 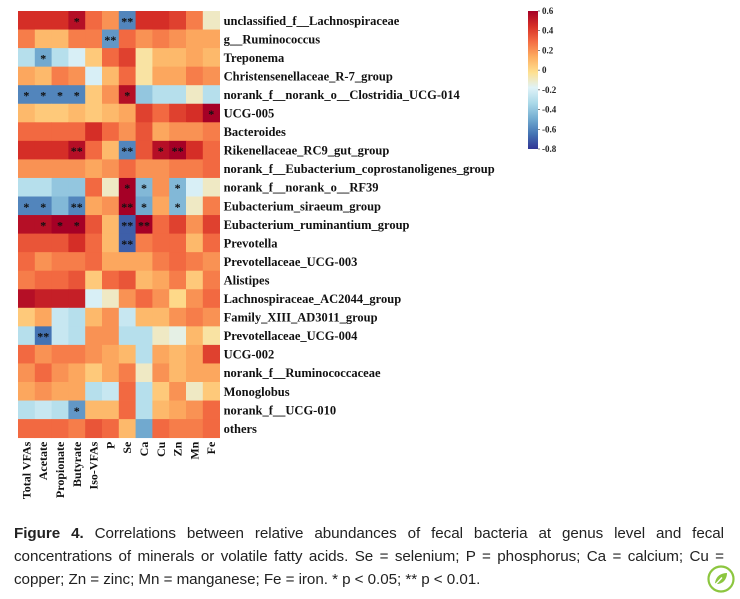 I want to click on heatmap-cell-norank-f-norank-o-clostridia-ucg-014-se, so click(x=127, y=95).